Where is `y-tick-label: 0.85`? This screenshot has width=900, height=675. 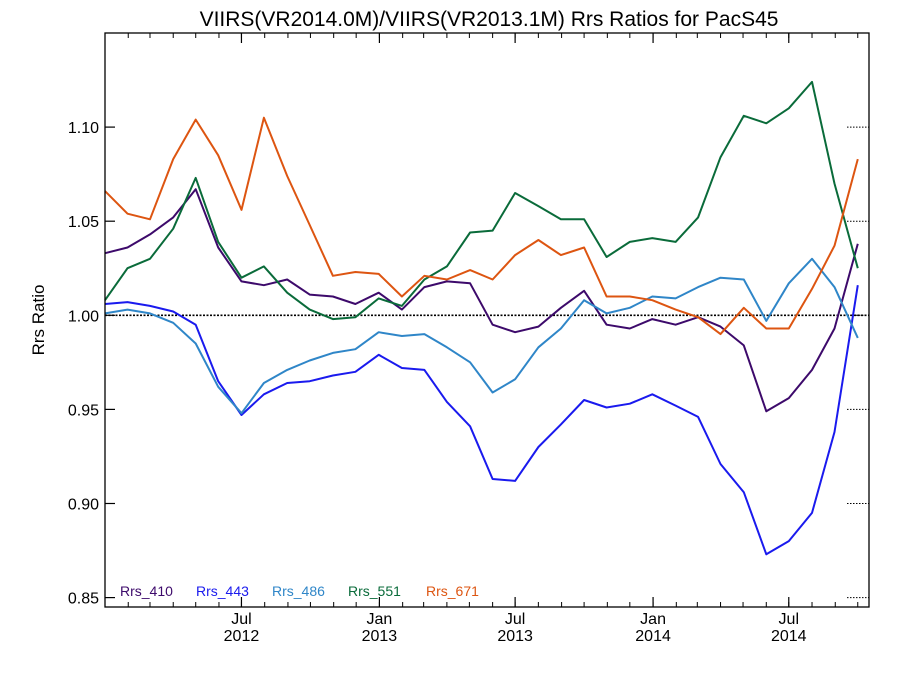
y-tick-label: 0.85 is located at coordinates (83, 599).